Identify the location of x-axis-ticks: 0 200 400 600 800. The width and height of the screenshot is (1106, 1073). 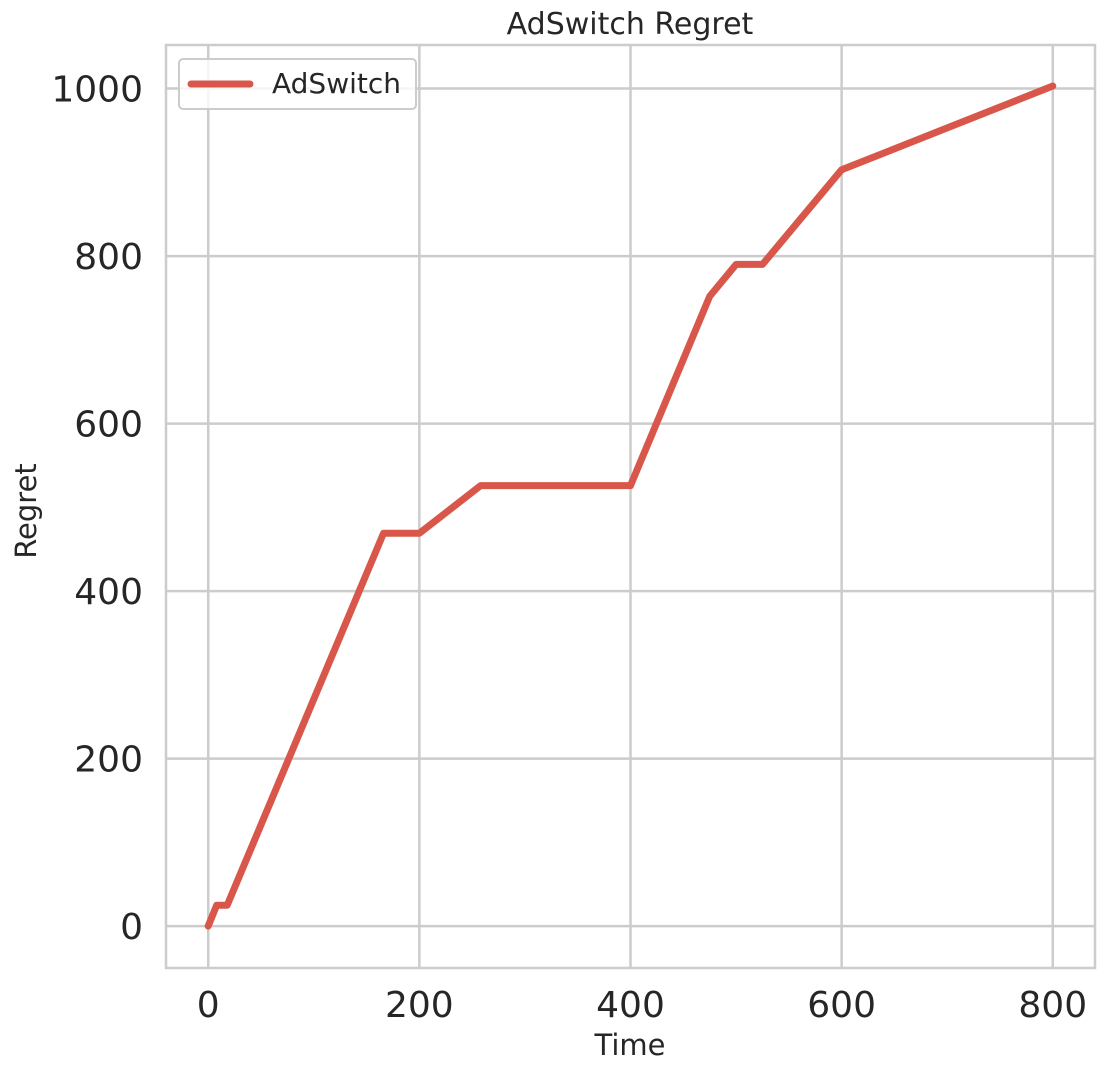
(642, 1005).